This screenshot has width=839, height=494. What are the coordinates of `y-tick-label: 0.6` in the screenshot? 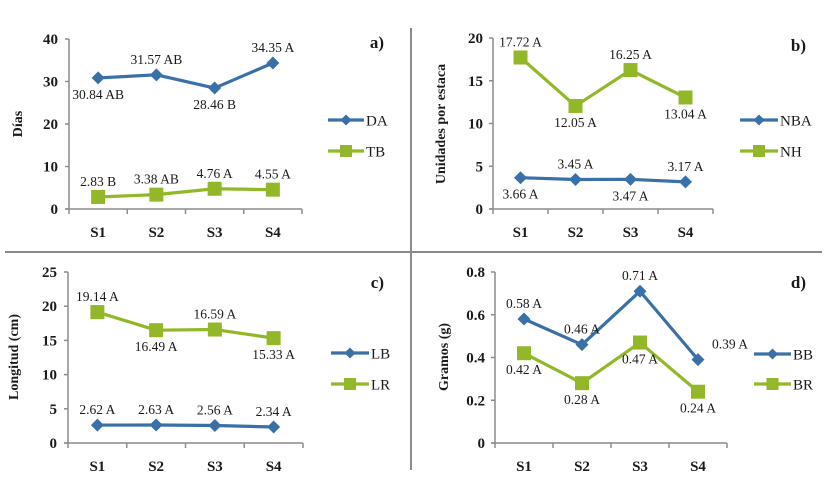 It's located at (475, 316).